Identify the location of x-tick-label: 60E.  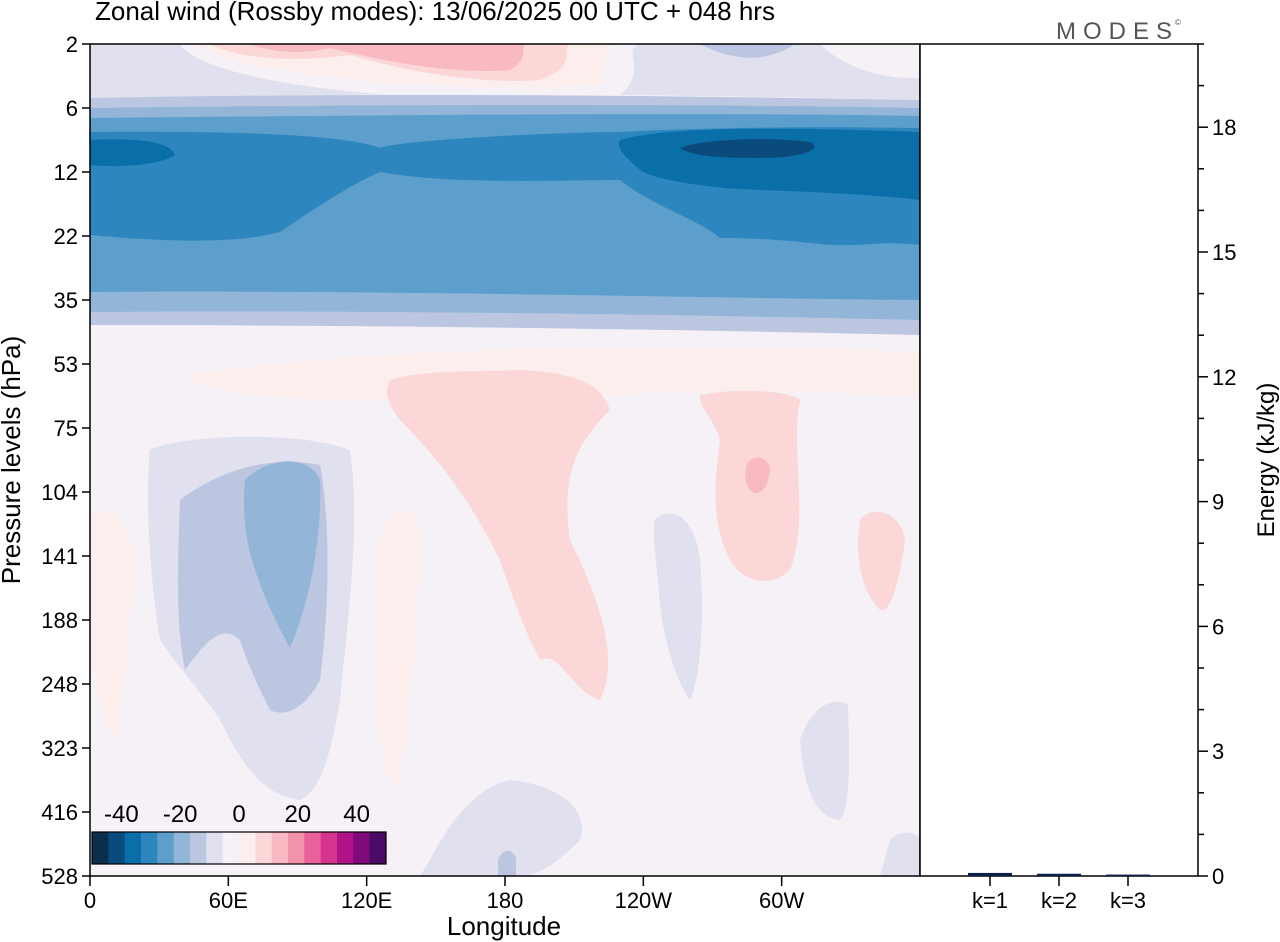
(228, 900).